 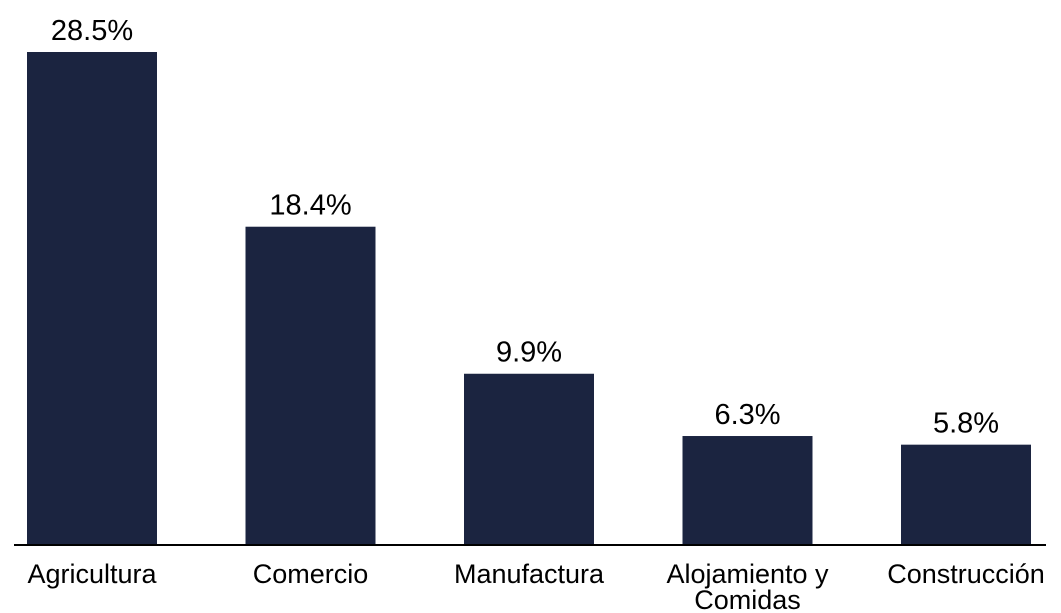 I want to click on value-label-1: 18.4%, so click(x=310, y=206).